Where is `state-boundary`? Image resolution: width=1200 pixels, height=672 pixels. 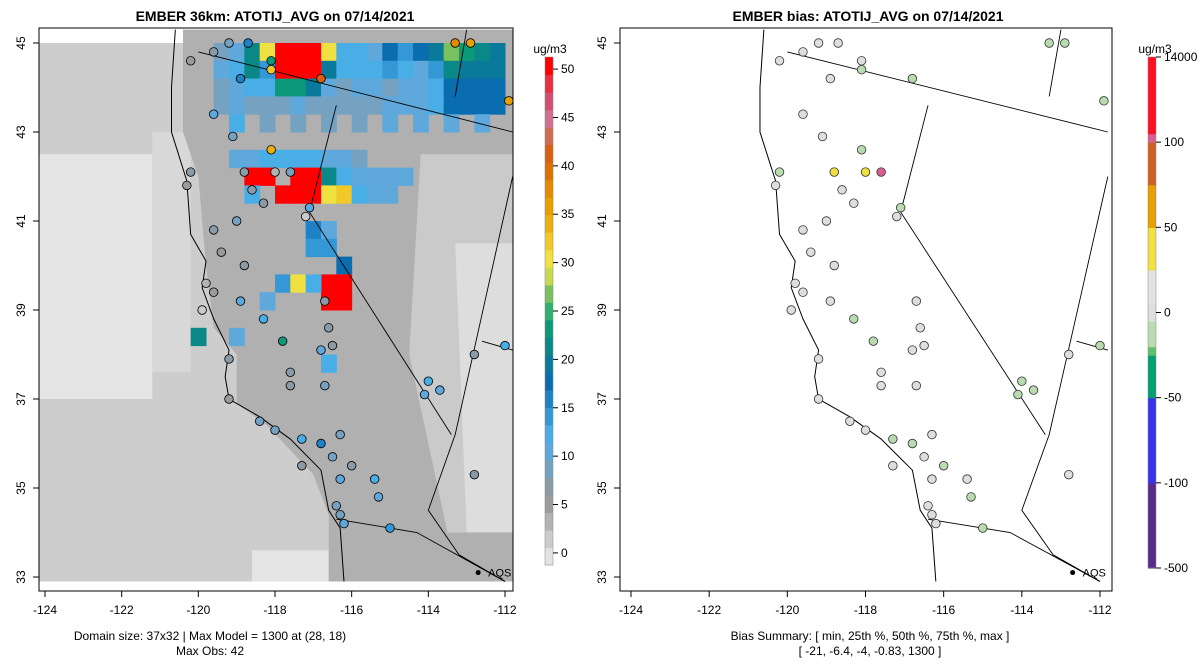 state-boundary is located at coordinates (1065, 379).